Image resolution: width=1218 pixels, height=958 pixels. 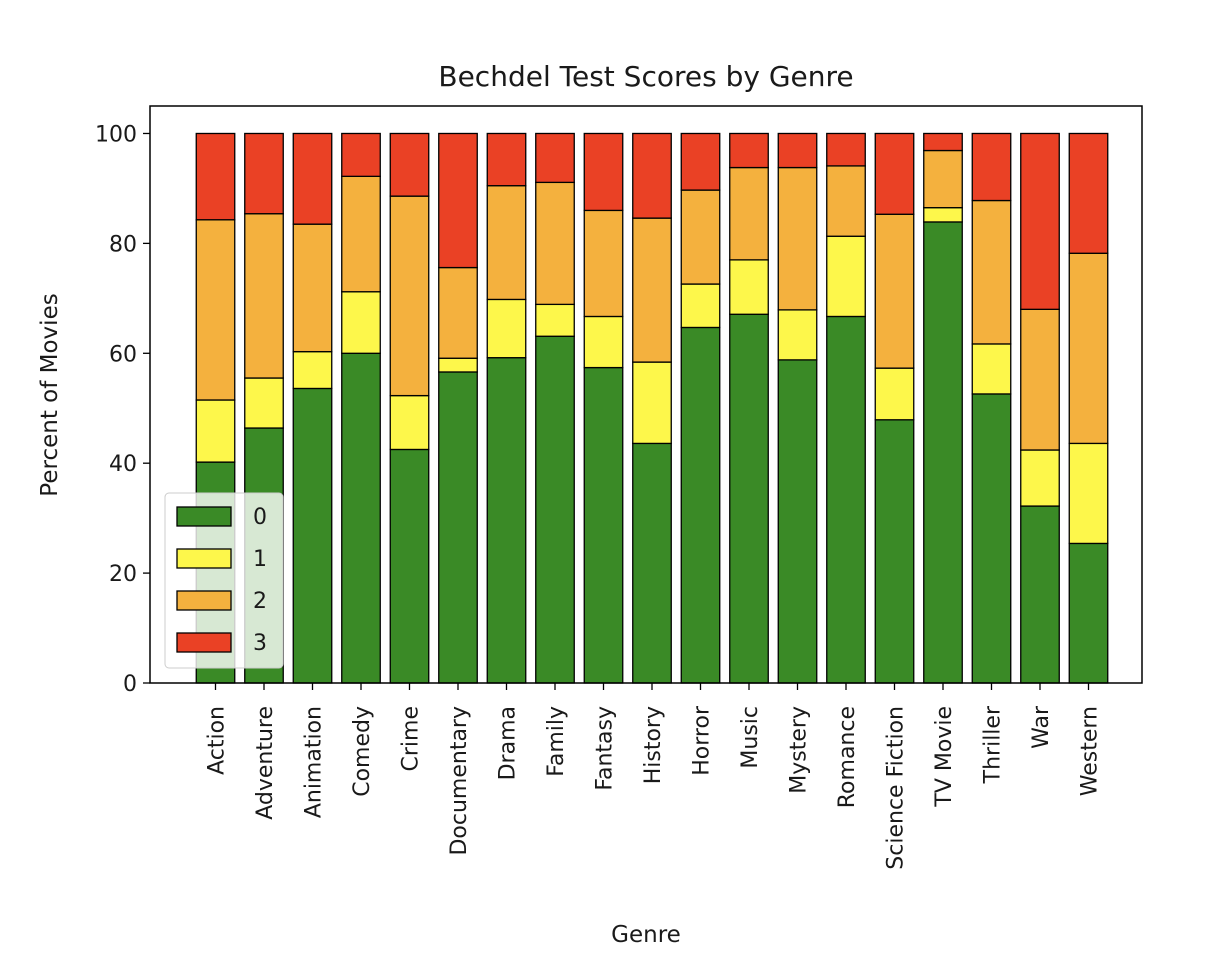 What do you see at coordinates (50, 394) in the screenshot?
I see `y-axis-title: Percent of Movies` at bounding box center [50, 394].